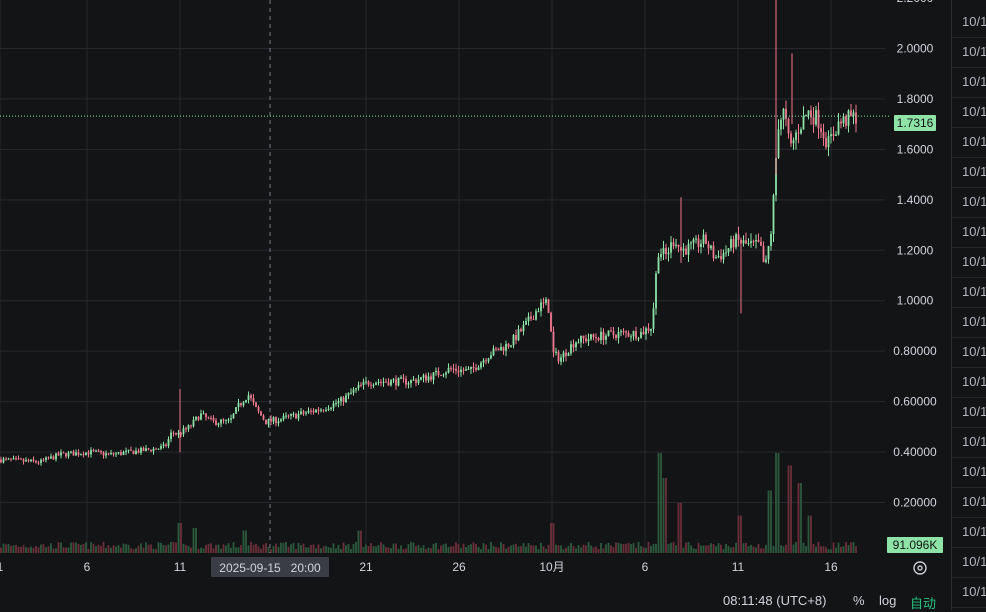  What do you see at coordinates (915, 2) in the screenshot?
I see `y-tick-label: 2.2000` at bounding box center [915, 2].